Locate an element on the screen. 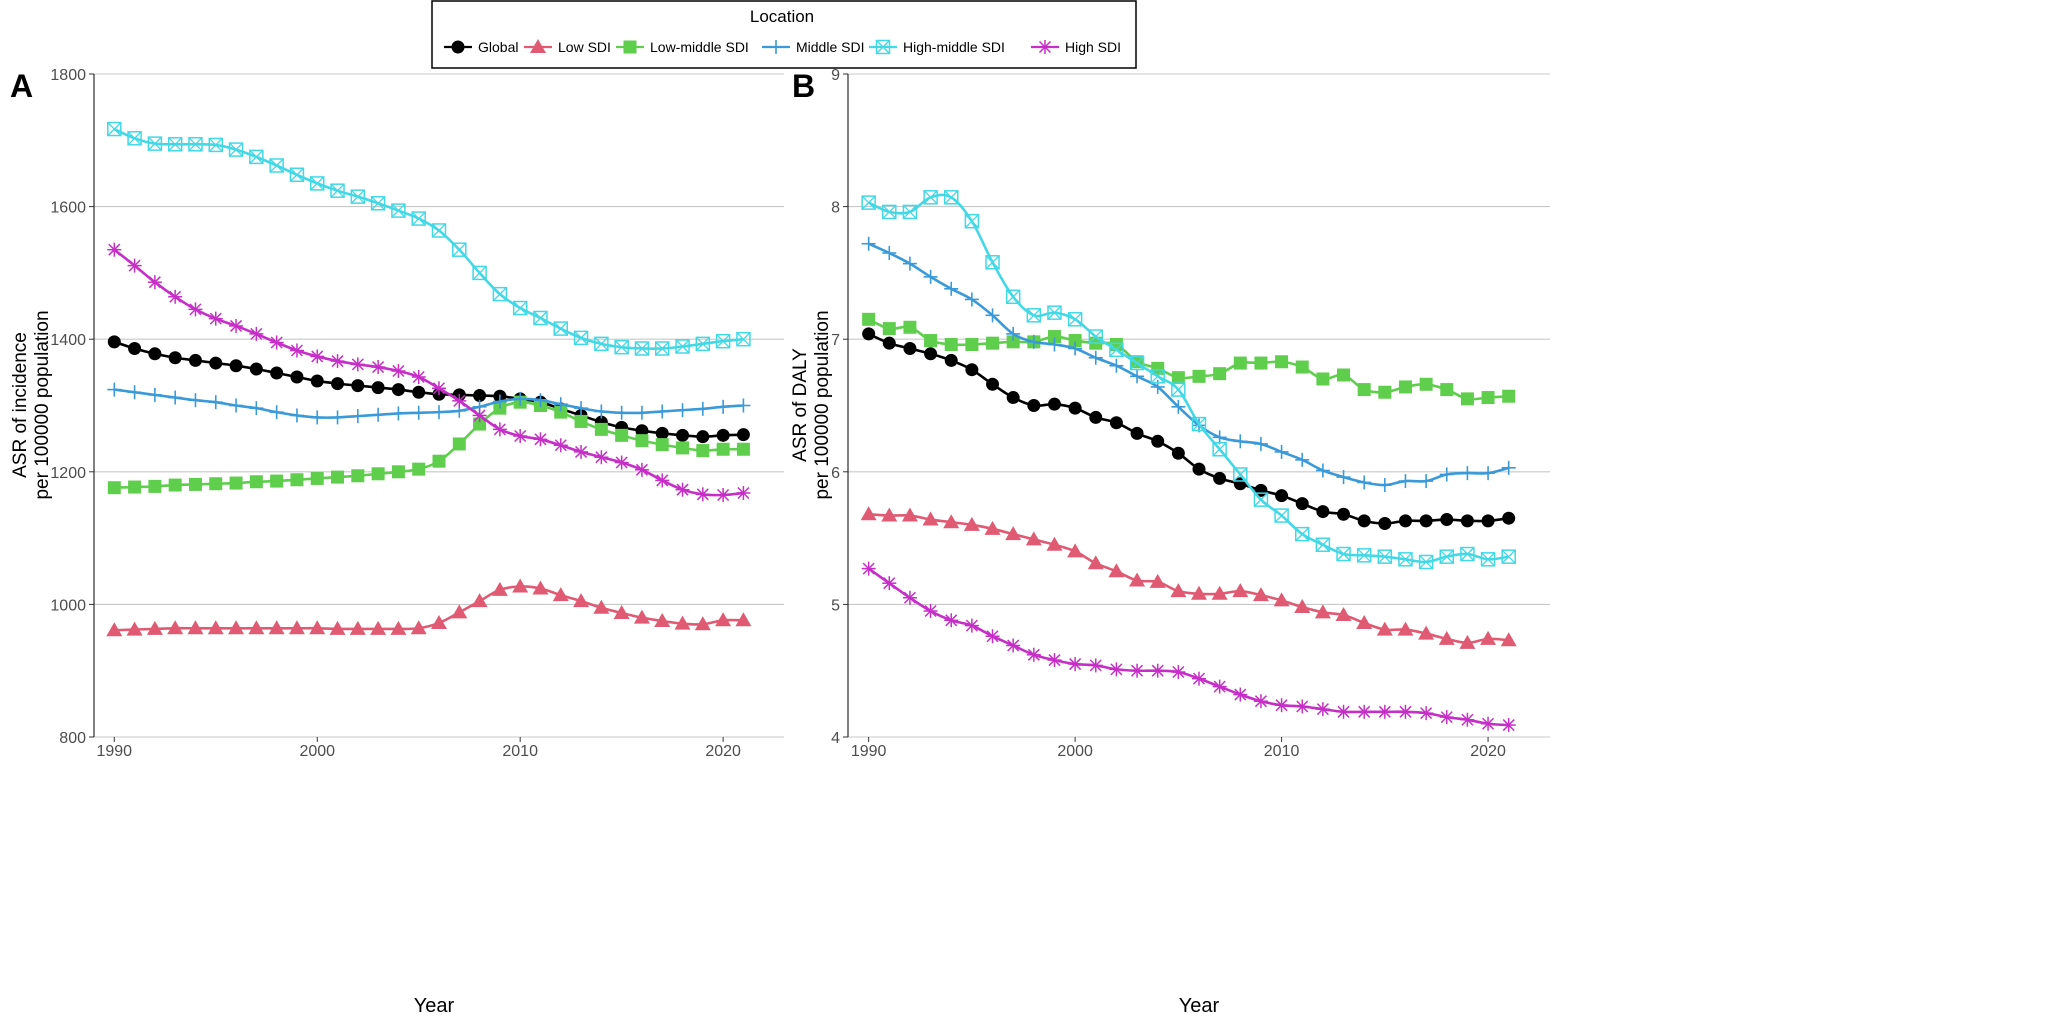 The height and width of the screenshot is (1018, 2056). panel-b-point-low-middle-sdi-2011 is located at coordinates (1302, 367).